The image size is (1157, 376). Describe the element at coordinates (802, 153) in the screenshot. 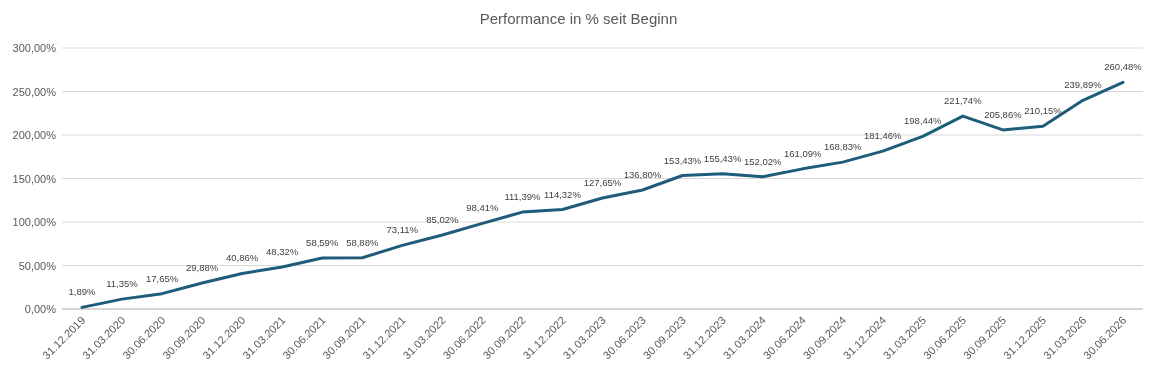

I see `data-label: 161,09%` at that location.